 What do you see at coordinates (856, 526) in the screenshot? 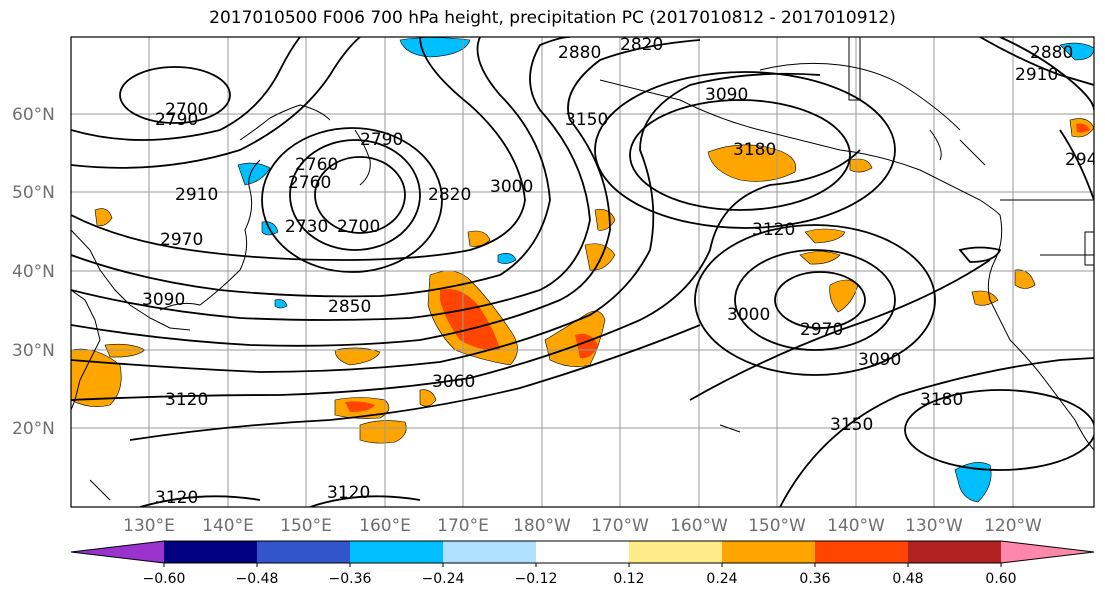
I see `lon-label: 140°W` at bounding box center [856, 526].